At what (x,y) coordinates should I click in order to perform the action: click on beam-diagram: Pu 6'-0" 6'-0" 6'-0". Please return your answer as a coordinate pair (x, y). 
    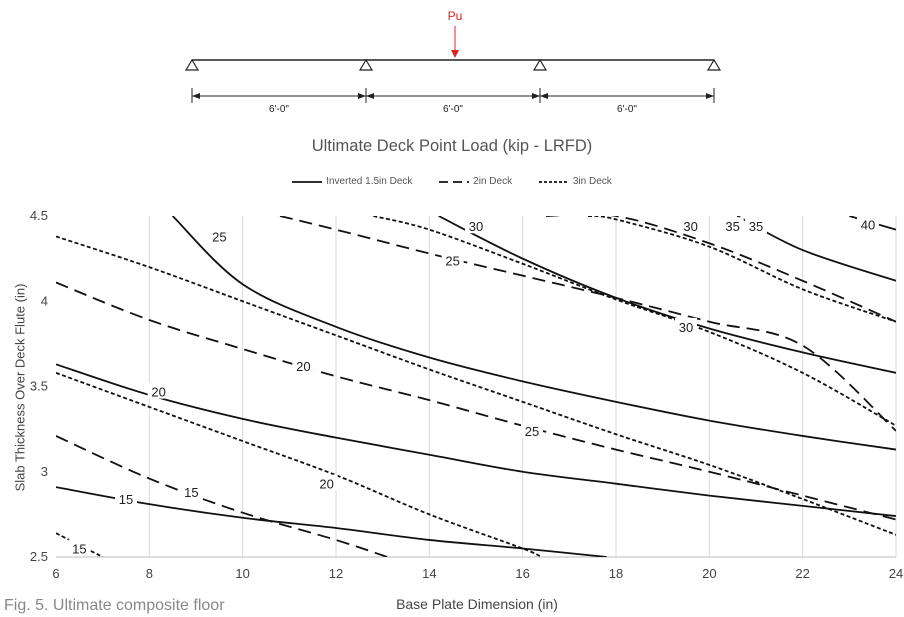
    Looking at the image, I should click on (453, 62).